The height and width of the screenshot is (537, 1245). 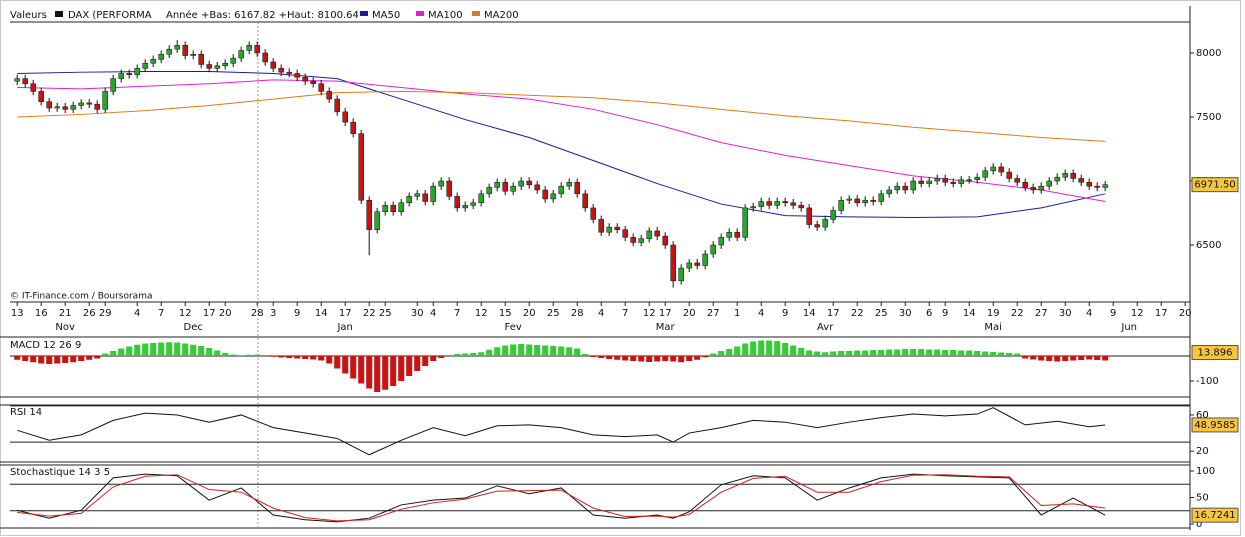 What do you see at coordinates (386, 15) in the screenshot?
I see `legend-item: MA50` at bounding box center [386, 15].